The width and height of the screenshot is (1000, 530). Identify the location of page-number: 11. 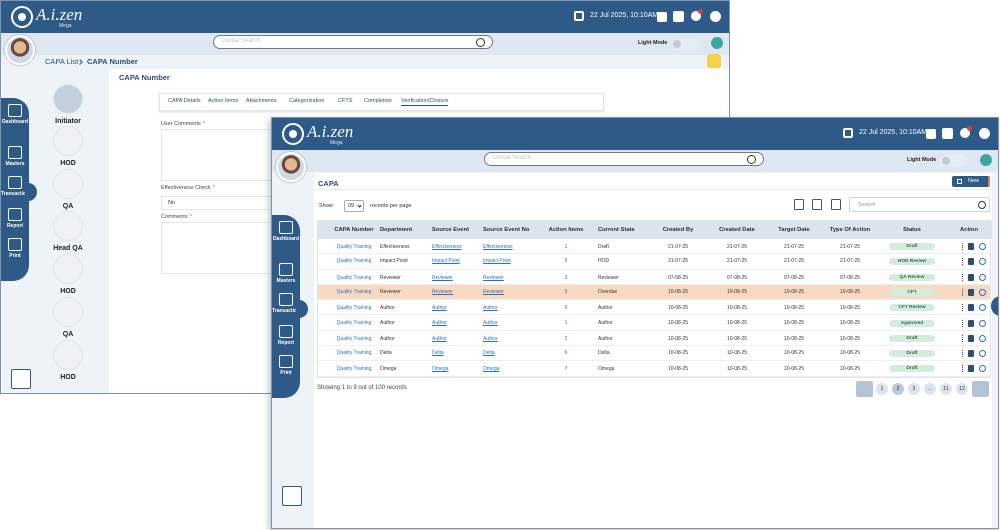
(946, 389).